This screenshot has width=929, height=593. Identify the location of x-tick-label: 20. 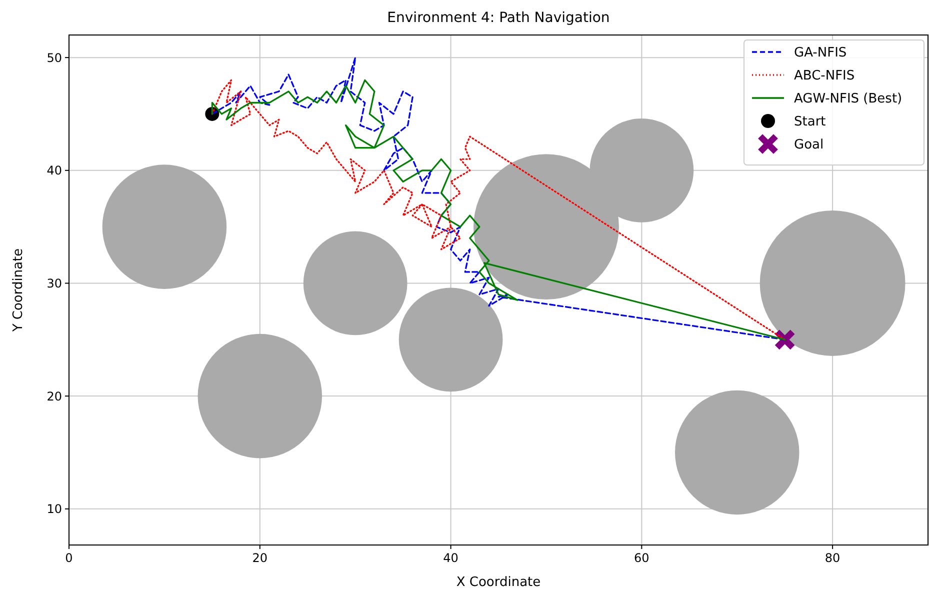
(260, 558).